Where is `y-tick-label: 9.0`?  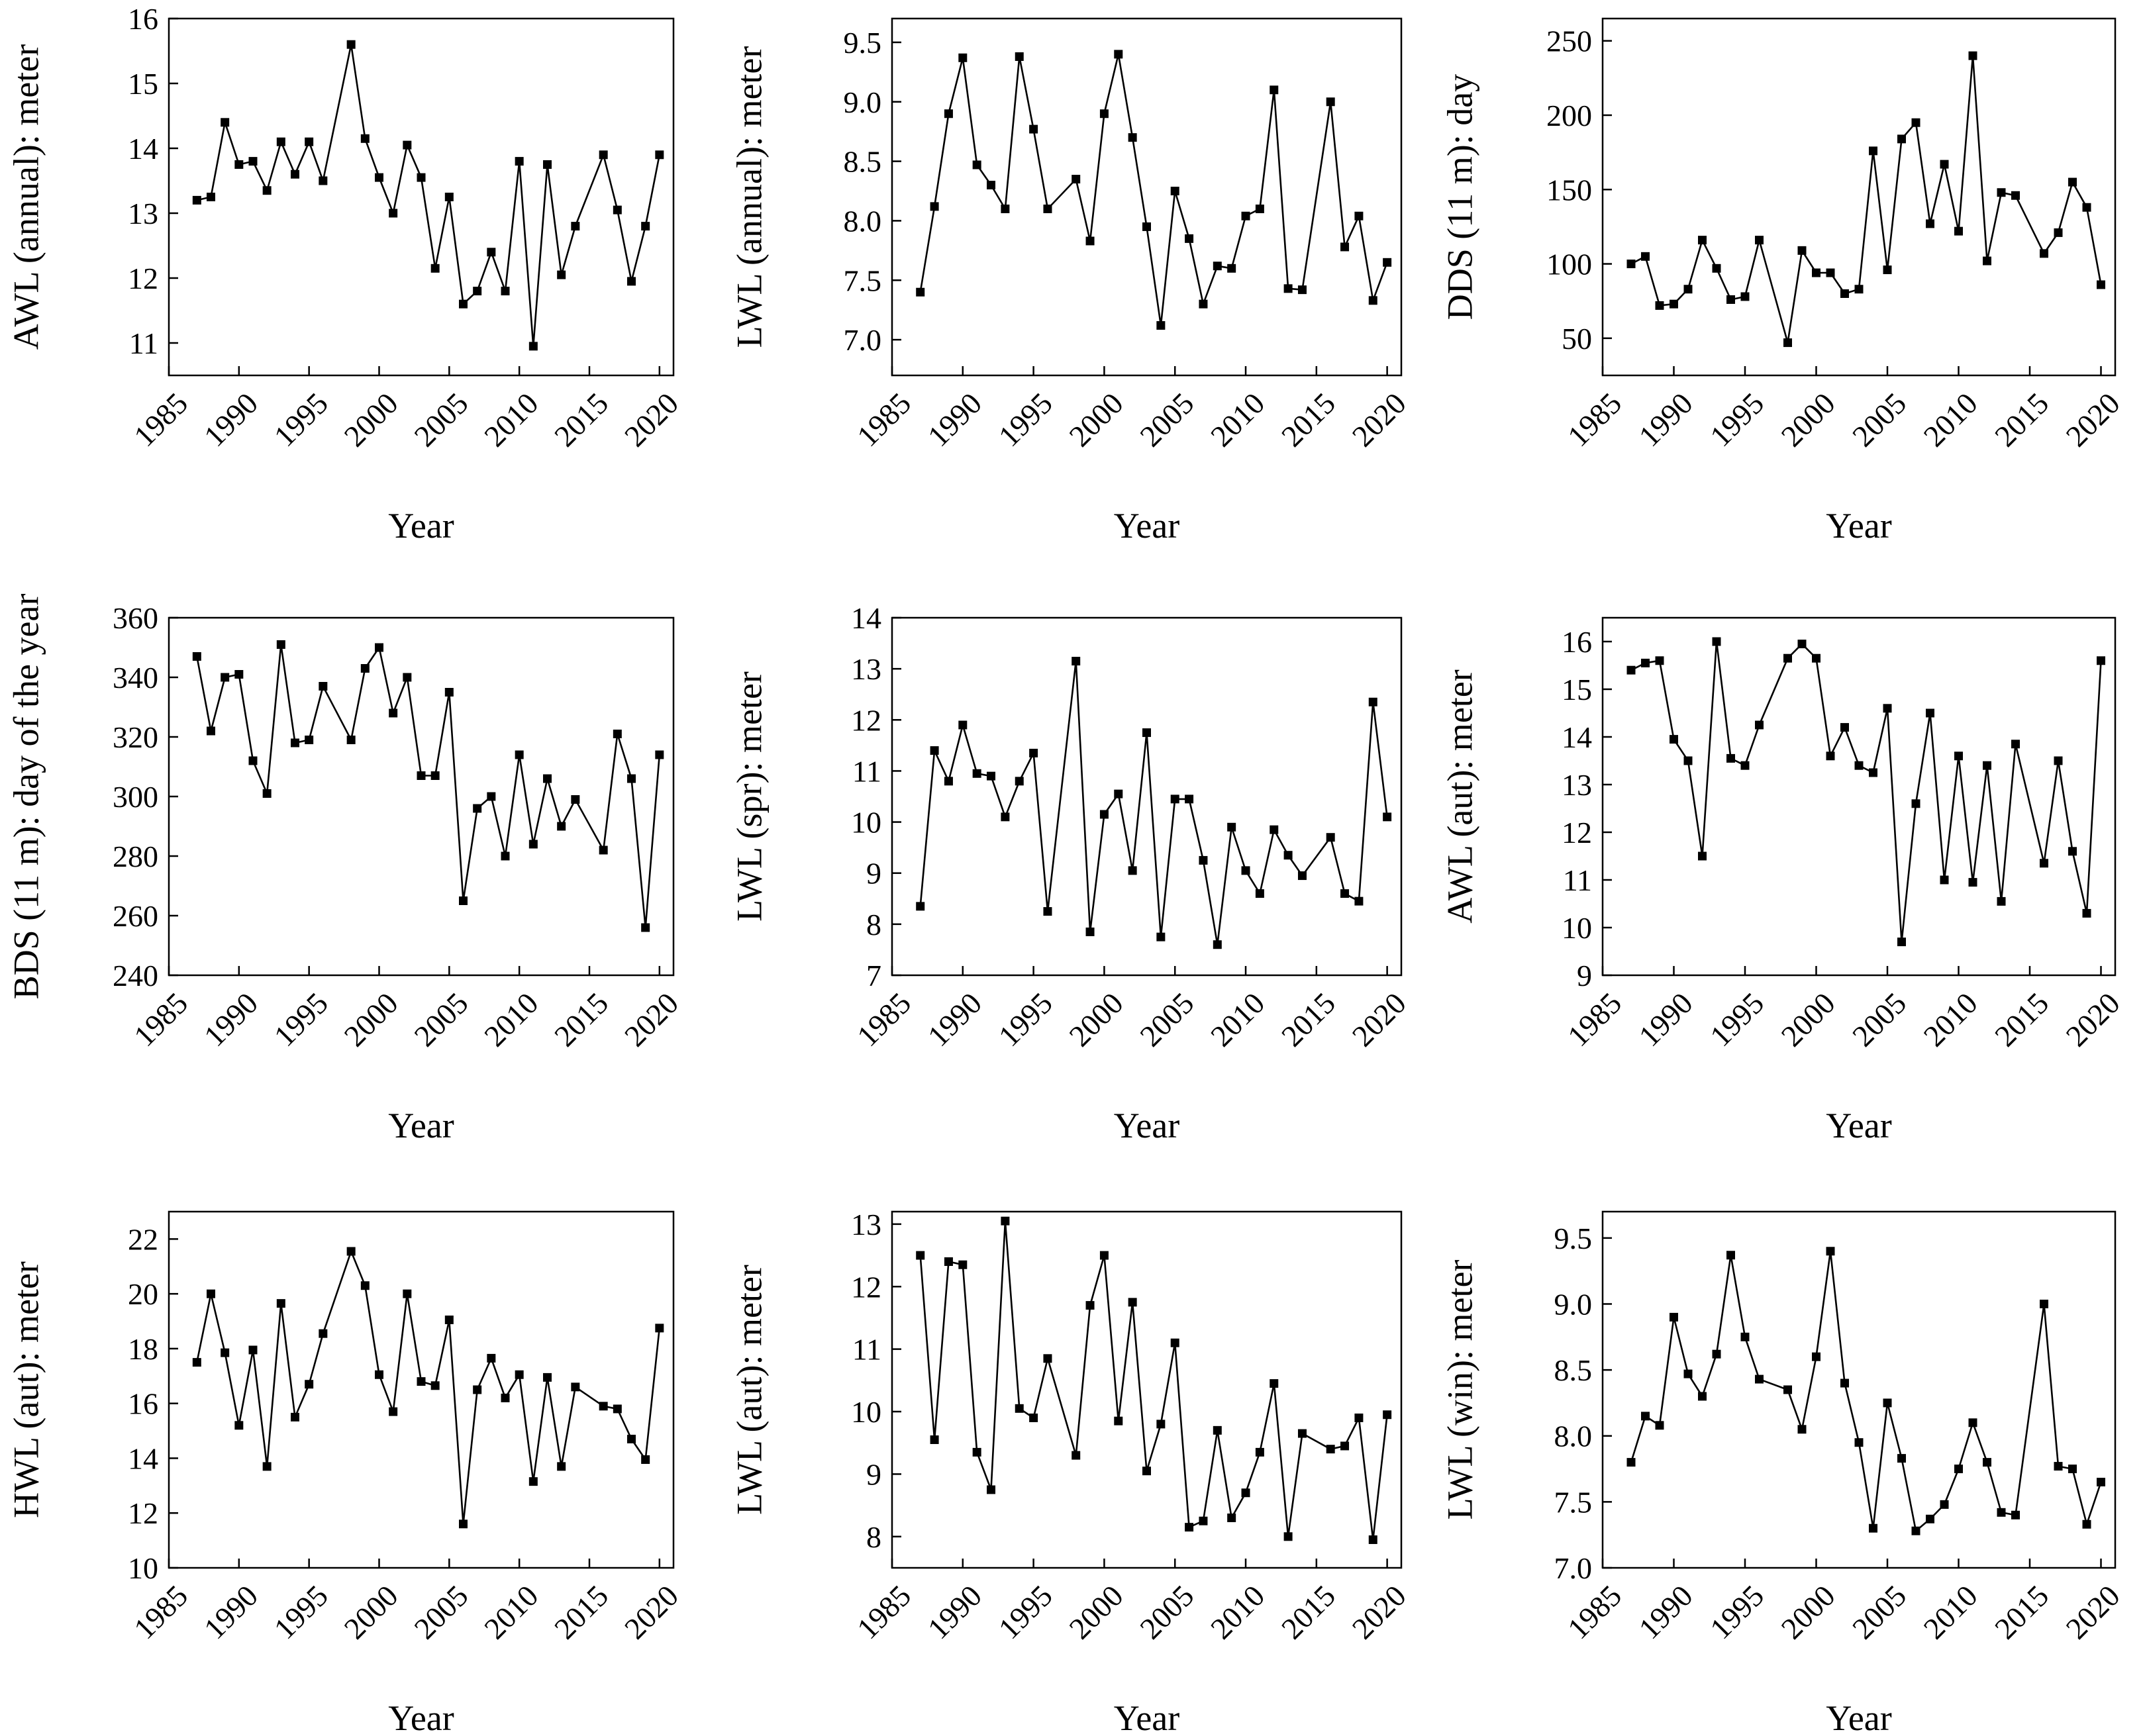 y-tick-label: 9.0 is located at coordinates (863, 102).